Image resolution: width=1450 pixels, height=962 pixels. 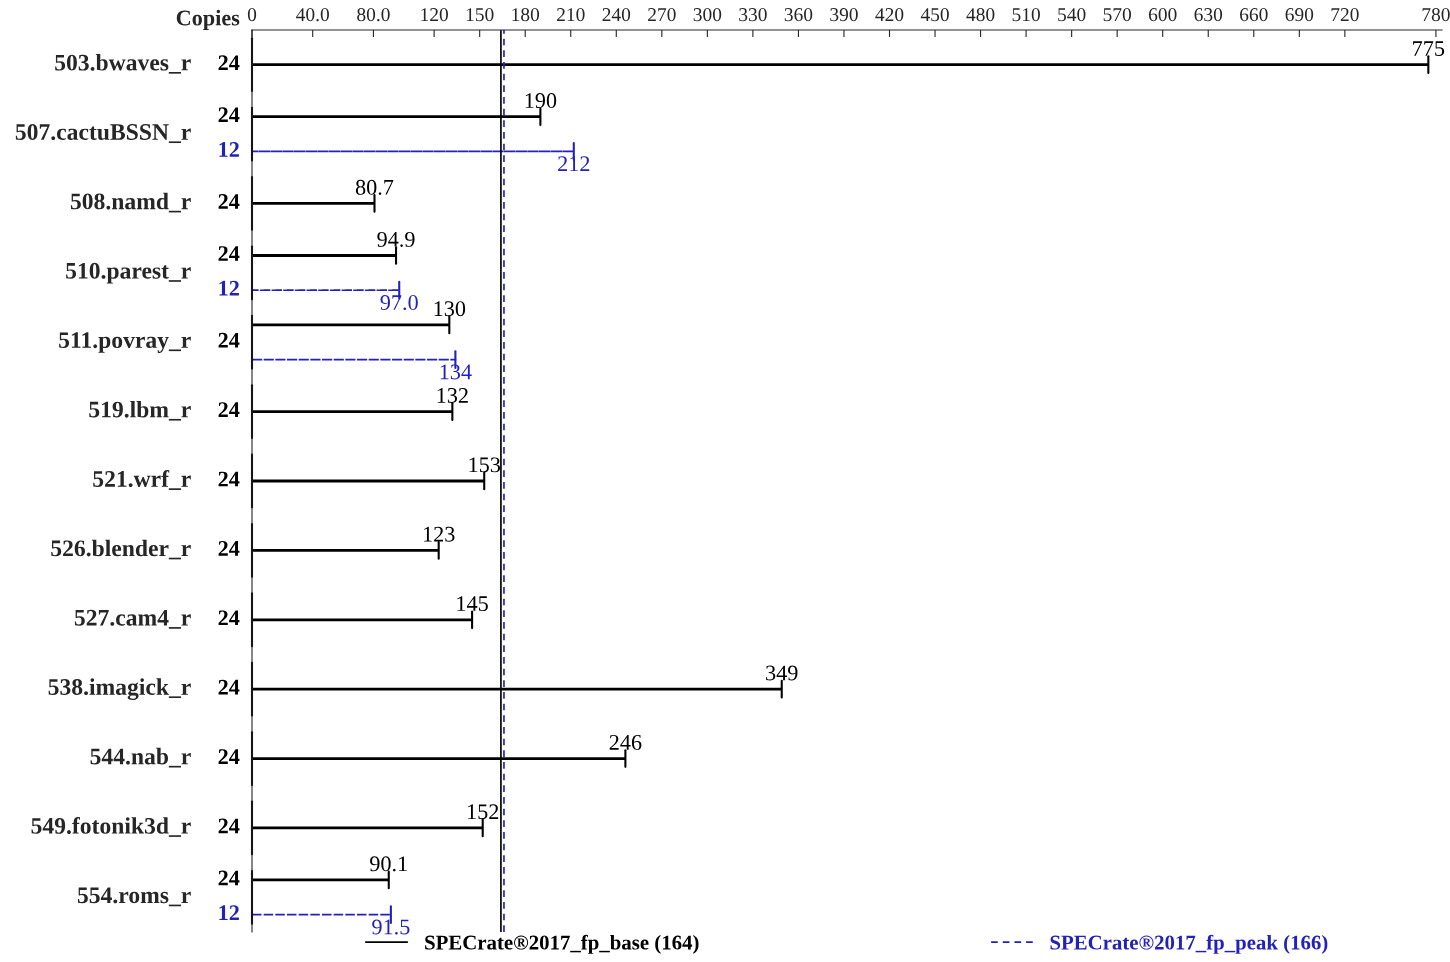 I want to click on x-tick-label: 690, so click(x=1299, y=15).